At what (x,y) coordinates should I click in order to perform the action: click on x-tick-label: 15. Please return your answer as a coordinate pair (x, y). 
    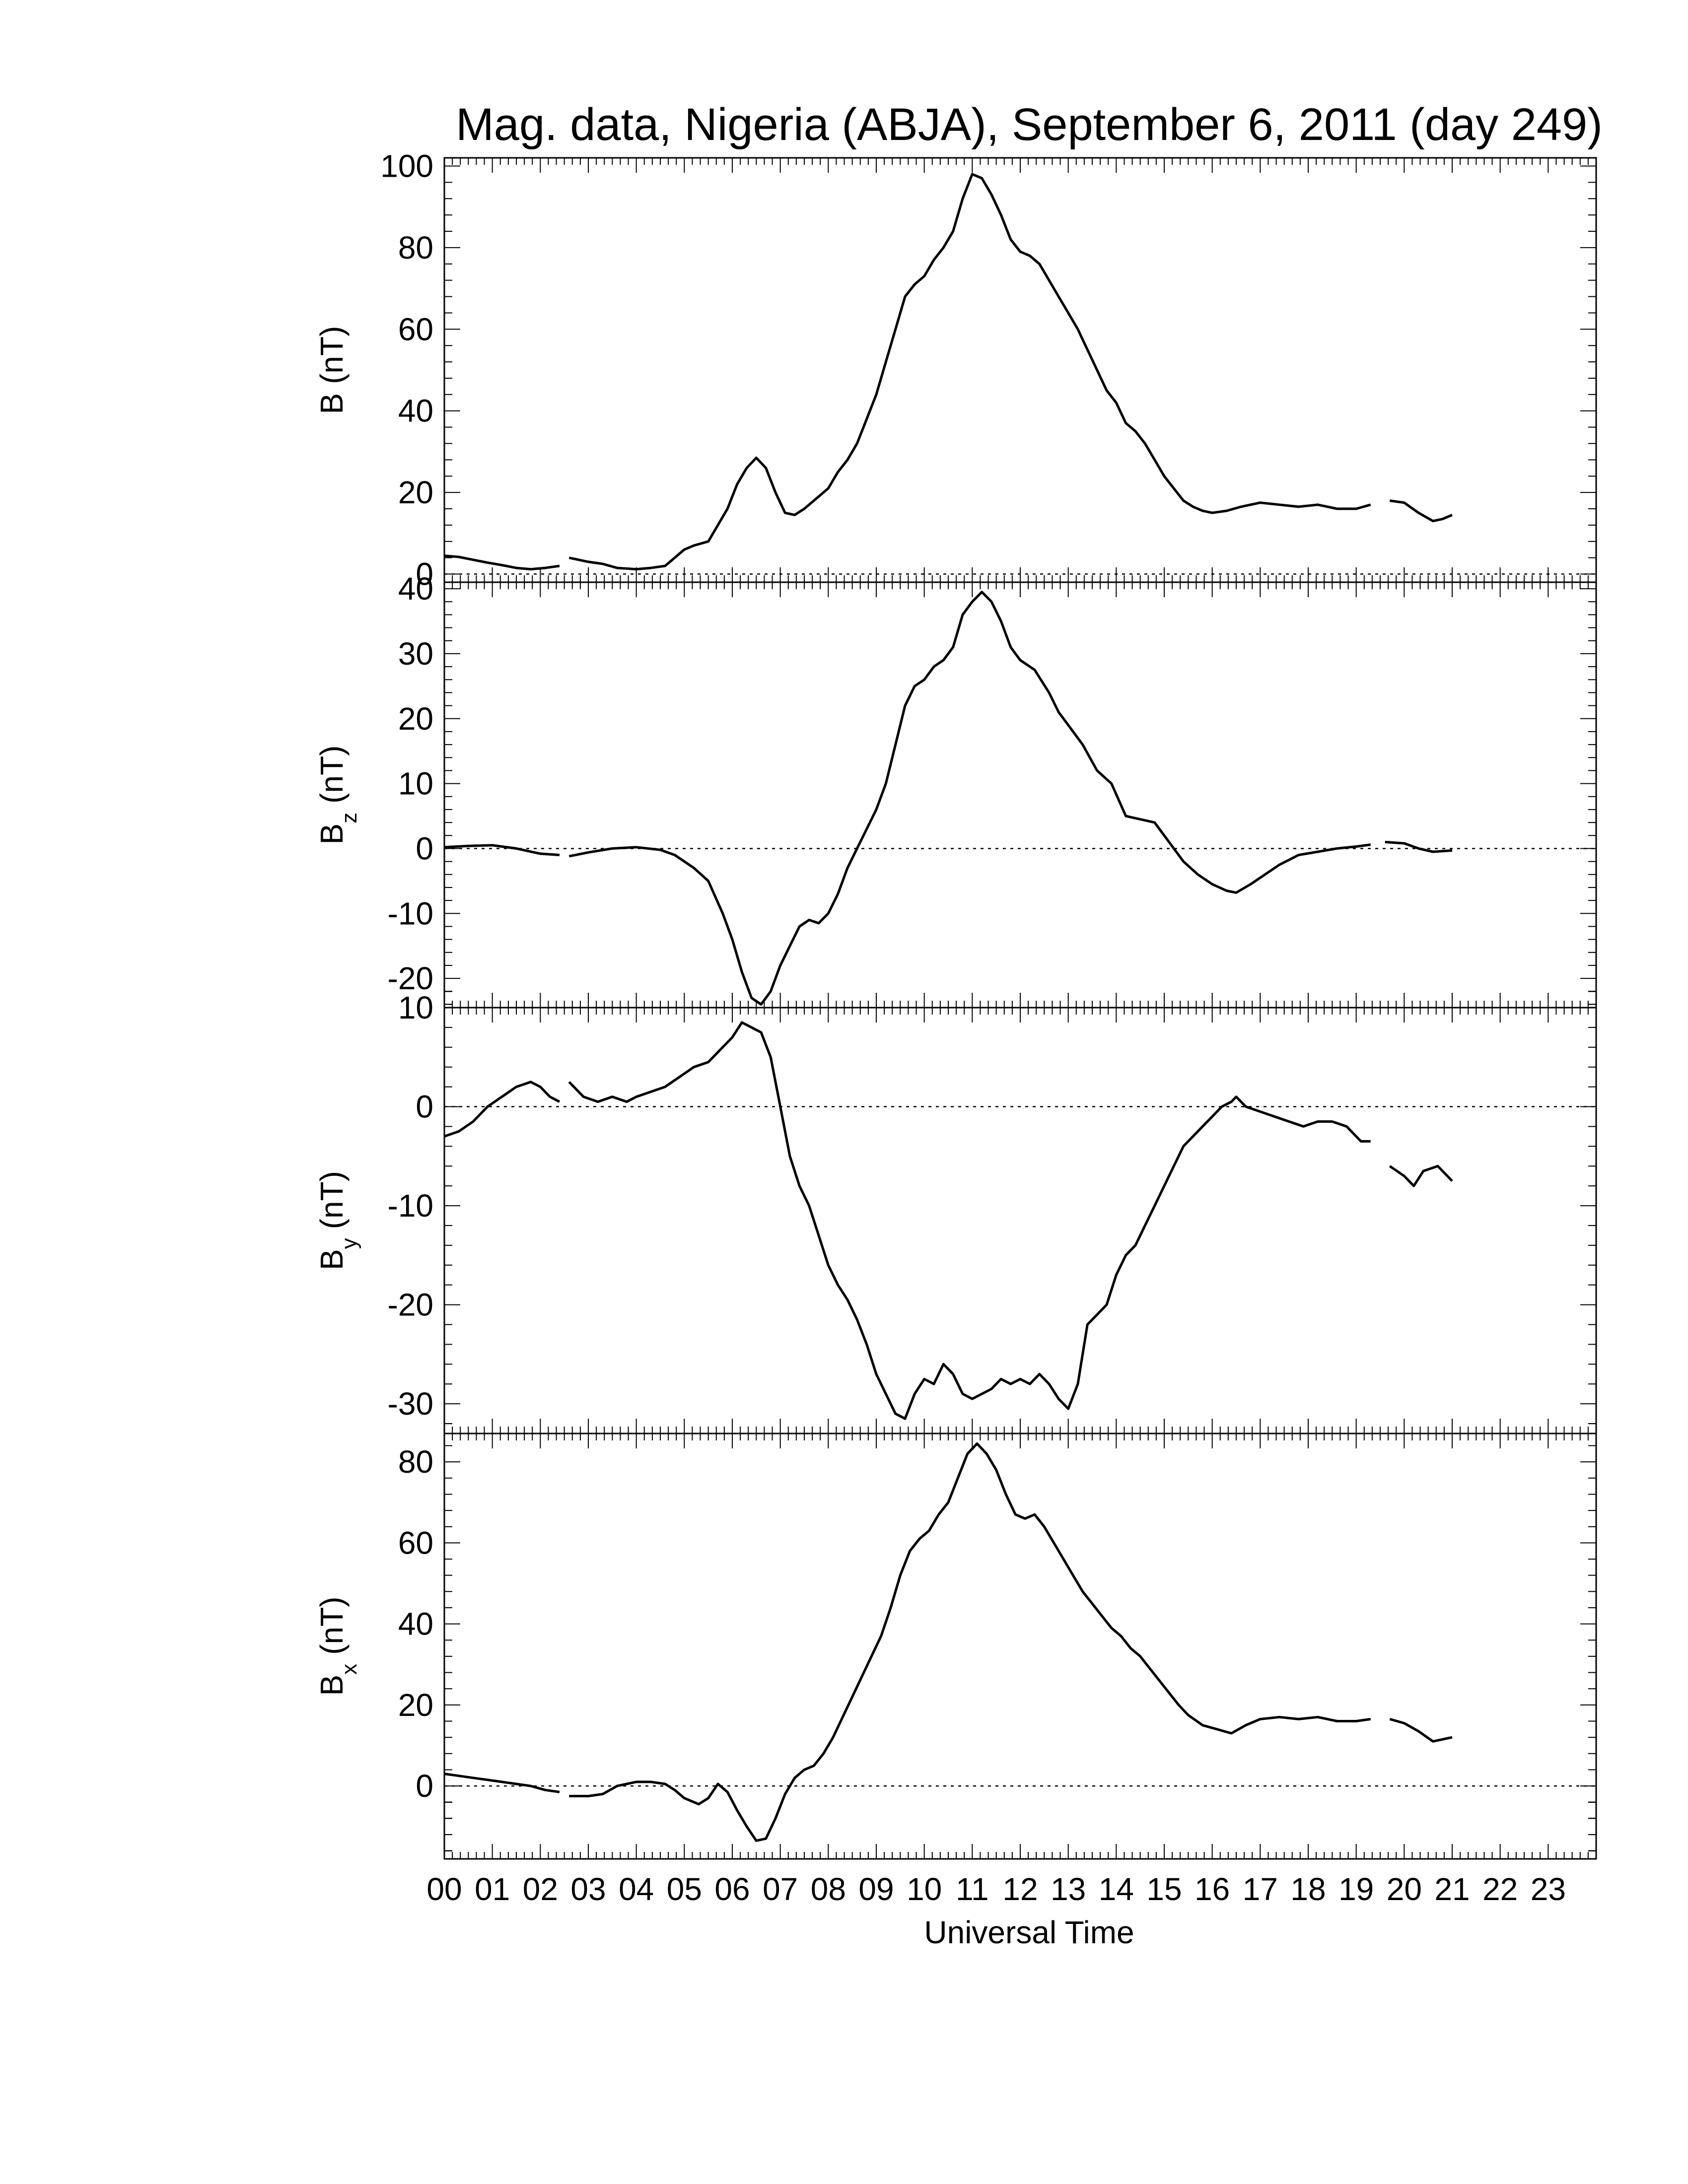
    Looking at the image, I should click on (1164, 1889).